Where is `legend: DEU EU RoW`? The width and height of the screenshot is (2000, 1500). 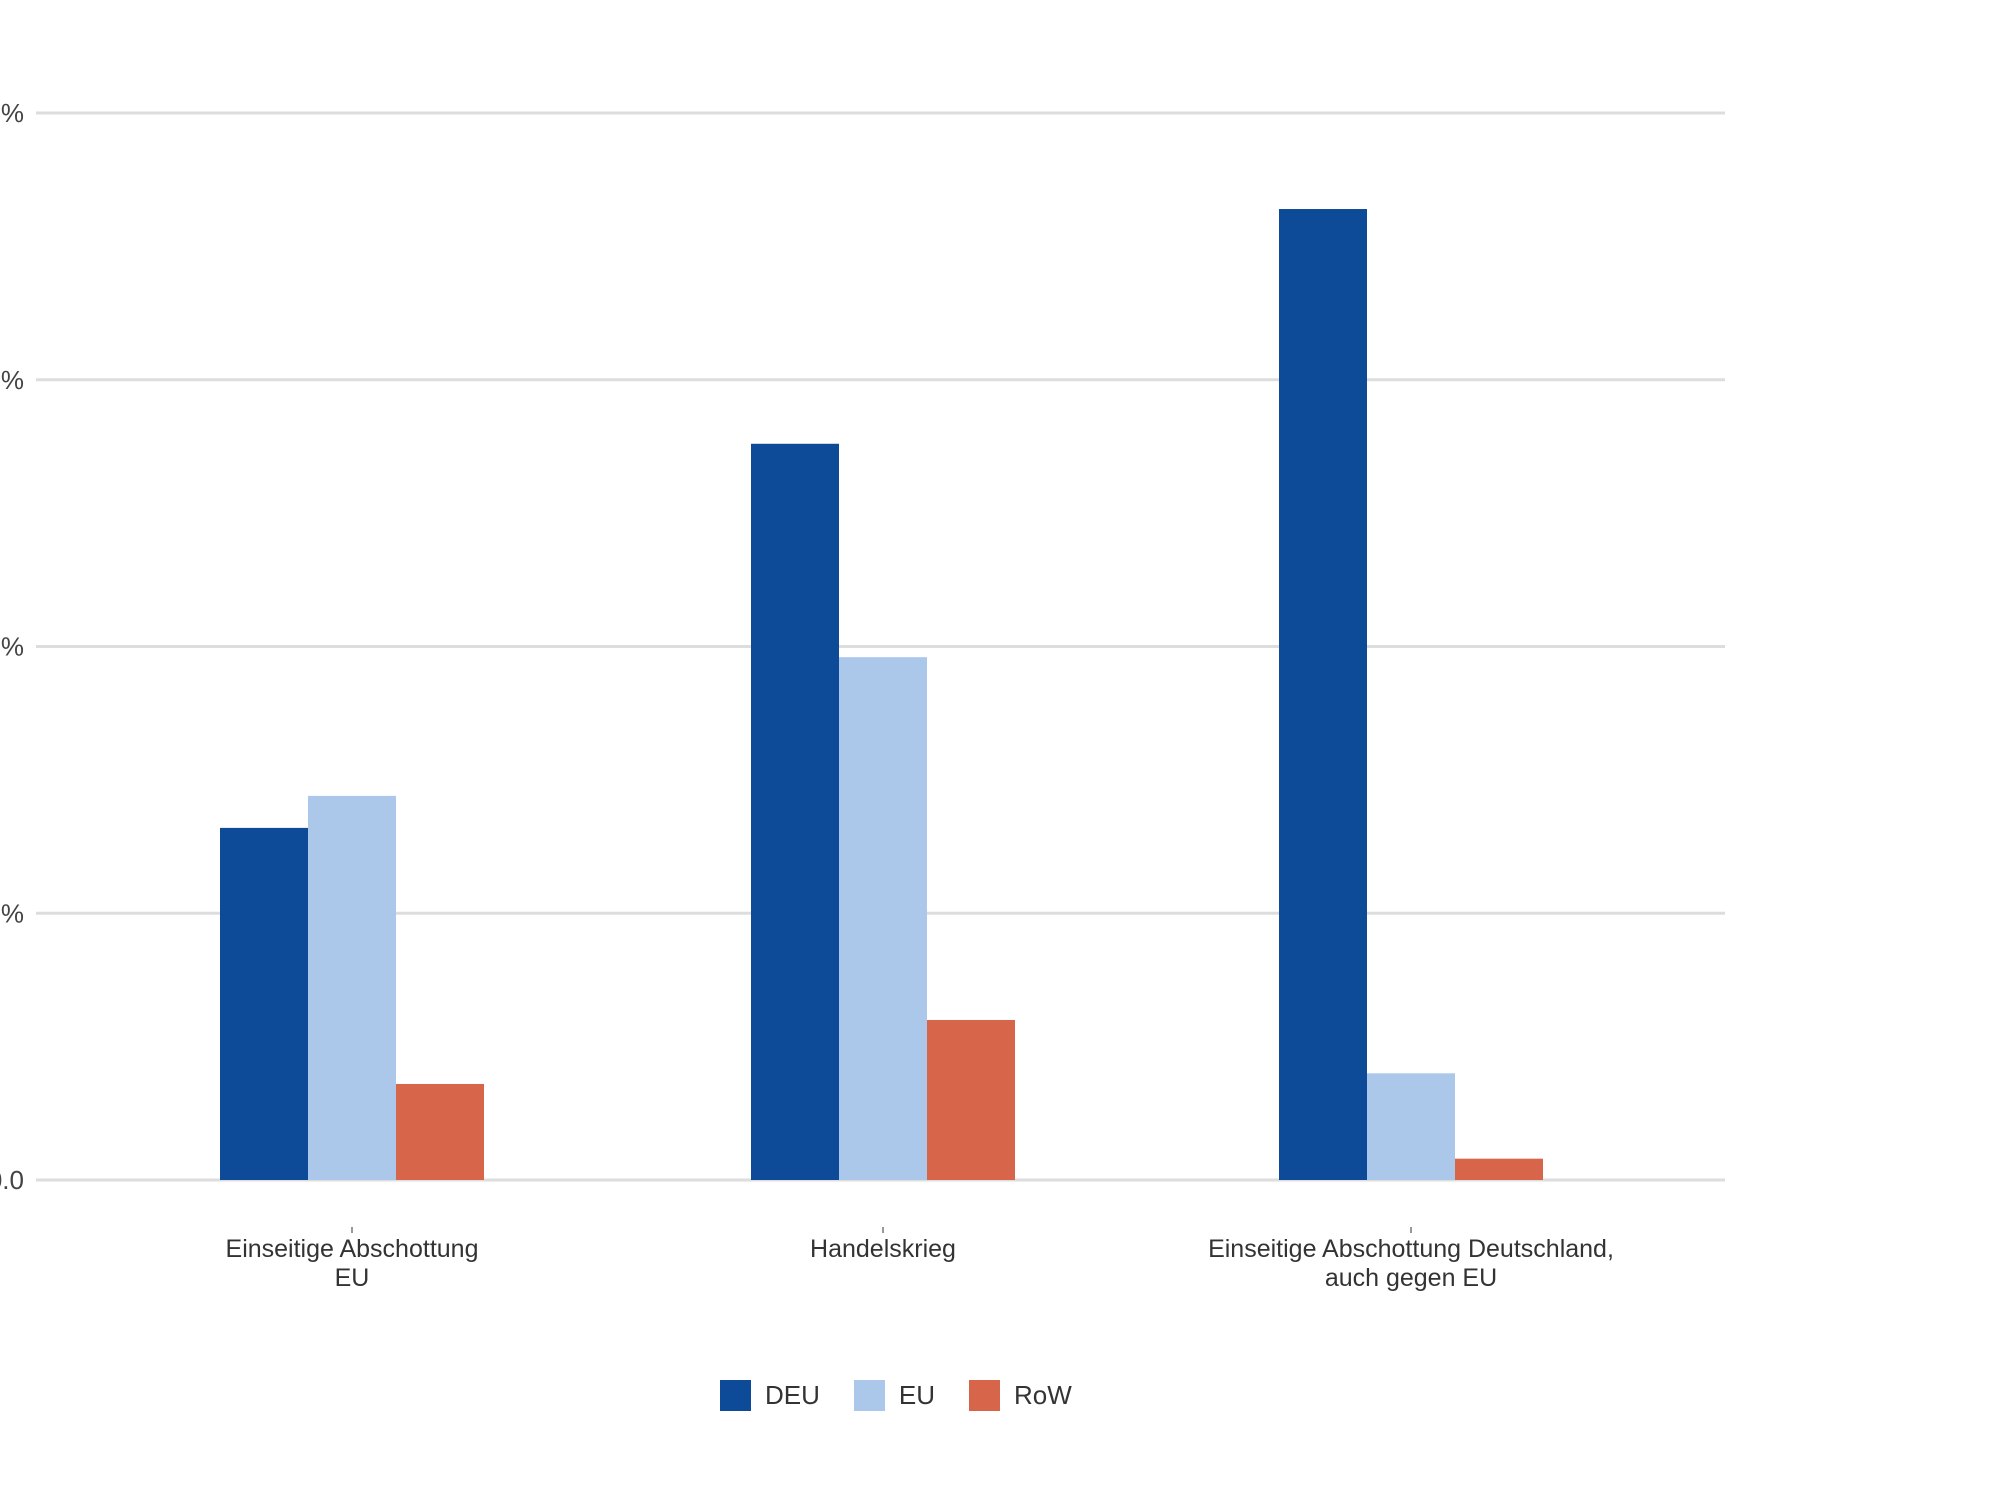
legend: DEU EU RoW is located at coordinates (903, 1395).